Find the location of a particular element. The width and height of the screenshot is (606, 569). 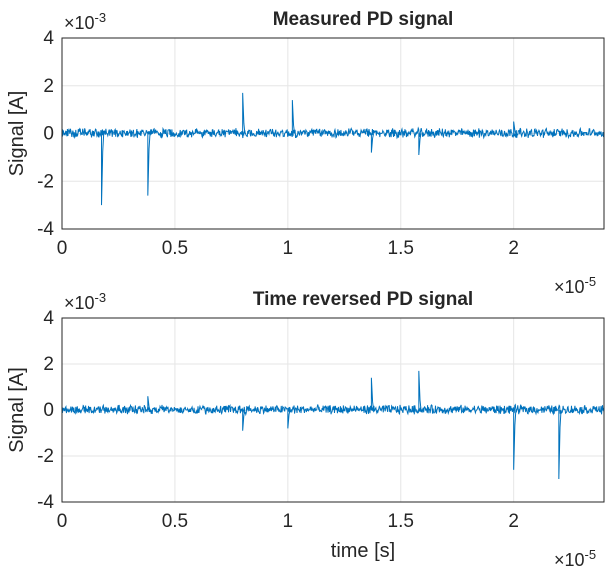

chart-title: Time reversed PD signal is located at coordinates (363, 299).